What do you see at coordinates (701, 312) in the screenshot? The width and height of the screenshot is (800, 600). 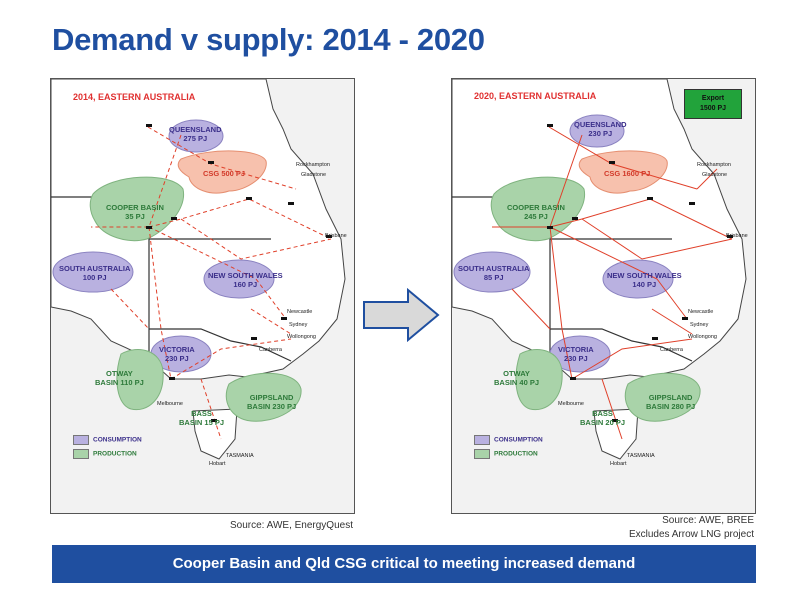 I see `city-newcastle-2020: Newcastle` at bounding box center [701, 312].